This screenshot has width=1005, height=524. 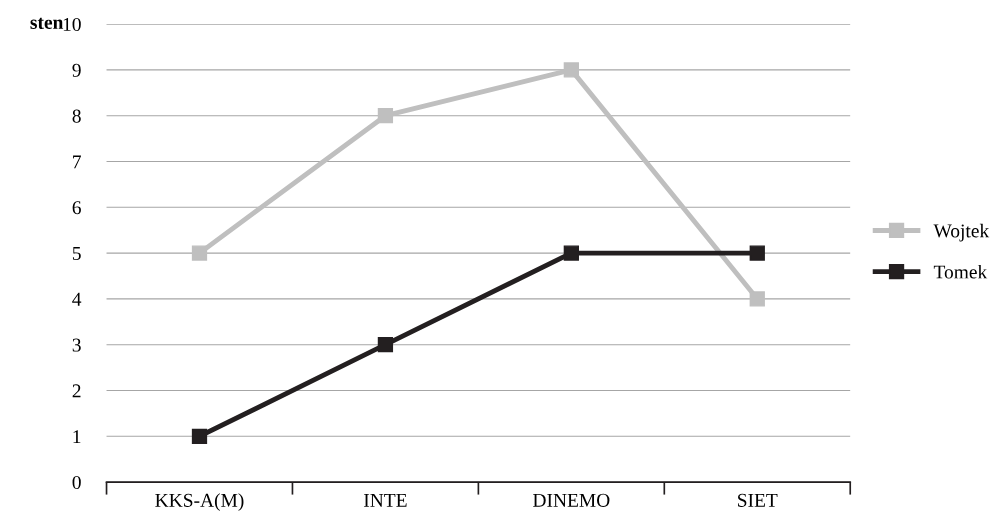 I want to click on y-tick-label: 10, so click(x=72, y=24).